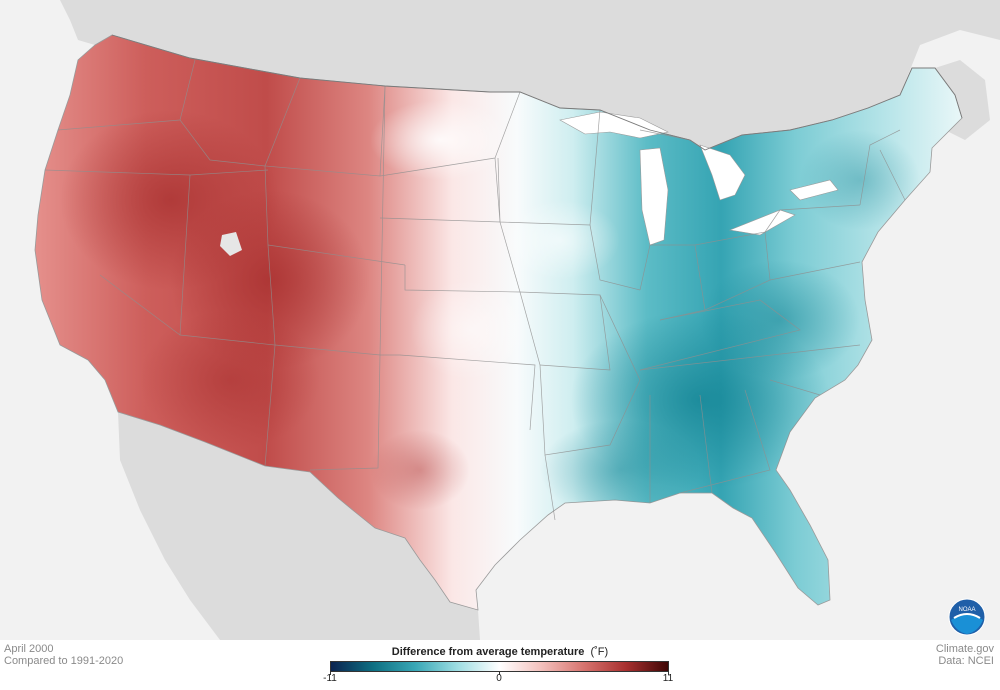 The height and width of the screenshot is (690, 1000). What do you see at coordinates (29, 649) in the screenshot?
I see `period-label: April 2000` at bounding box center [29, 649].